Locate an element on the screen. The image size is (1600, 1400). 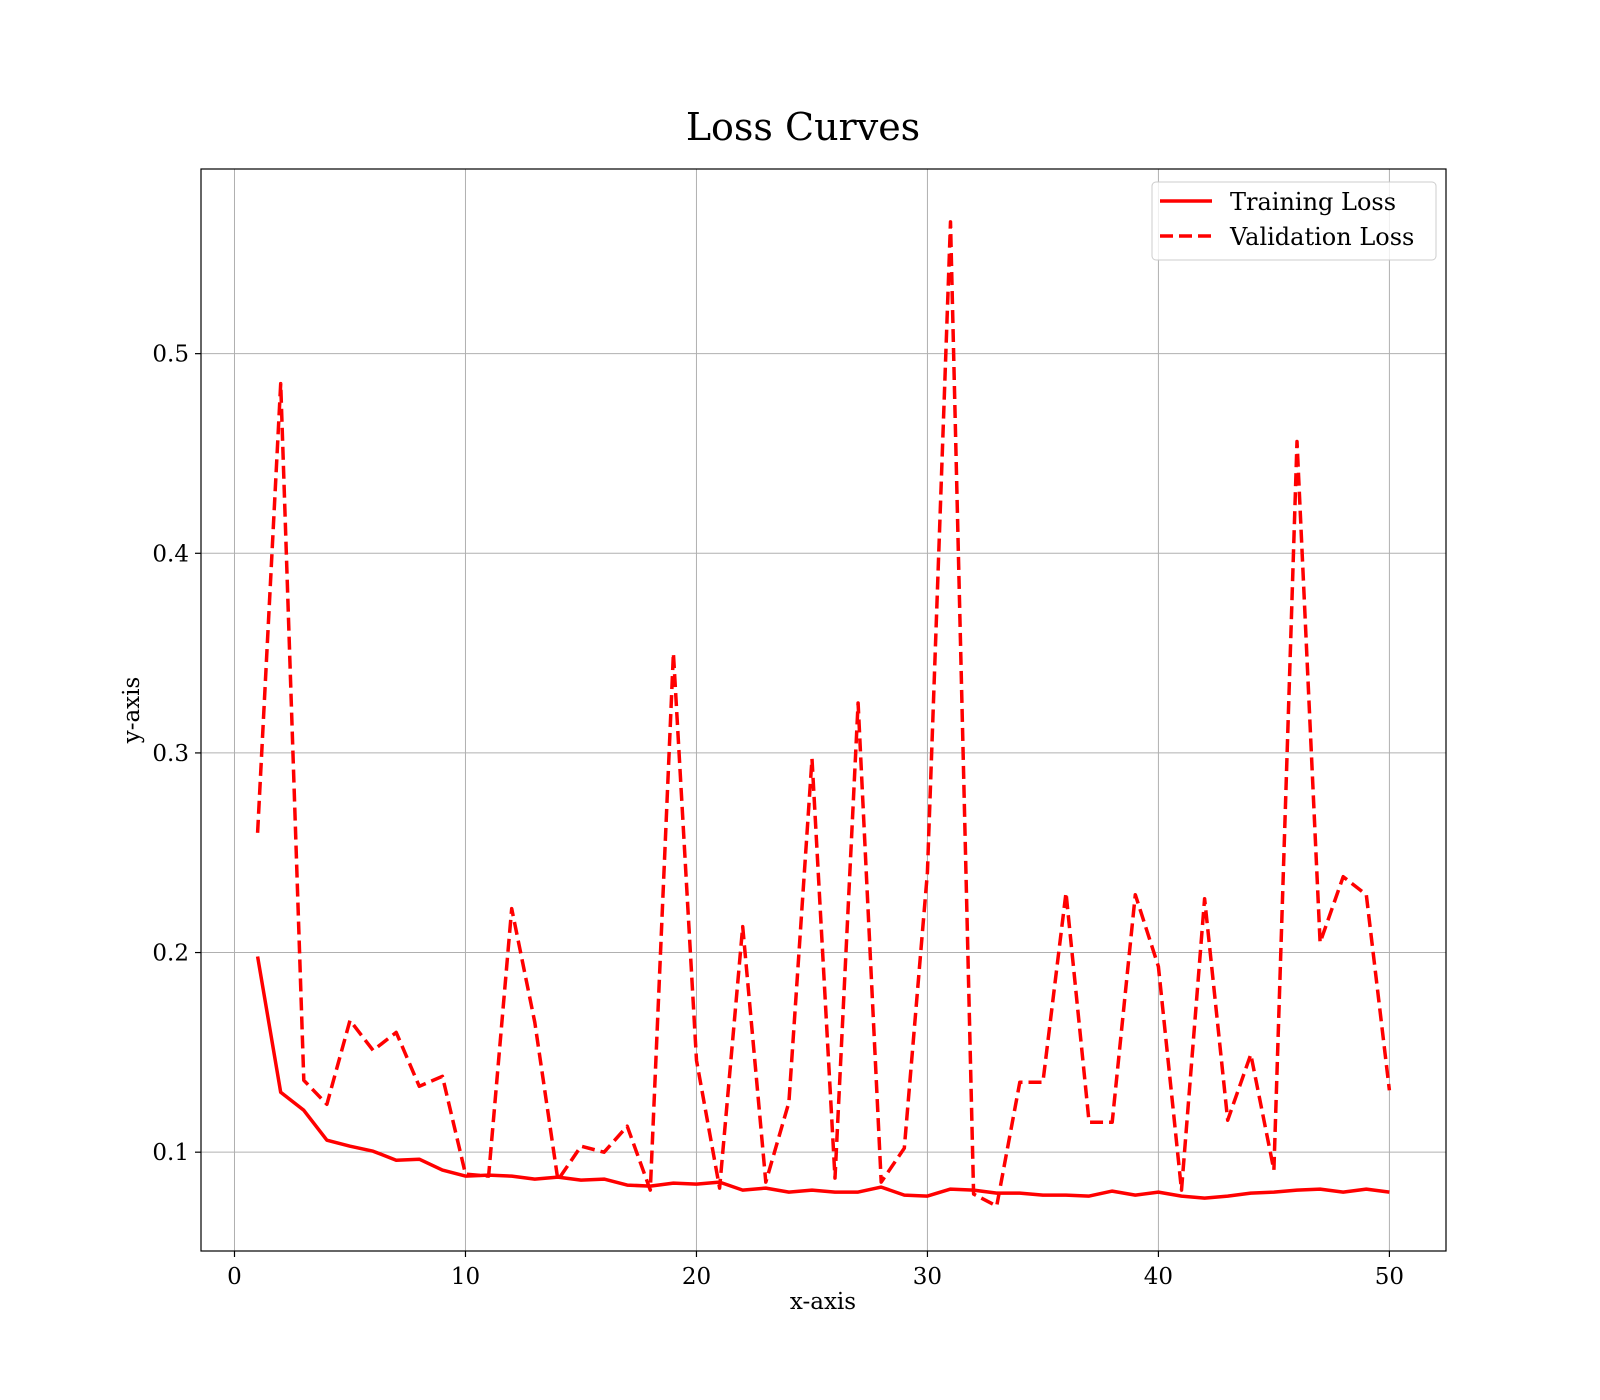
legend: Training Loss Validation Loss is located at coordinates (1294, 221).